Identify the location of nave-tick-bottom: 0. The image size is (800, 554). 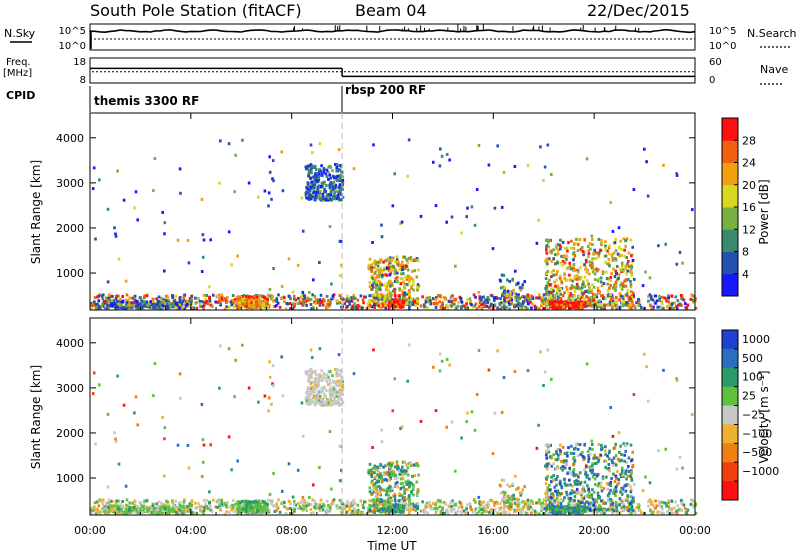
(712, 80).